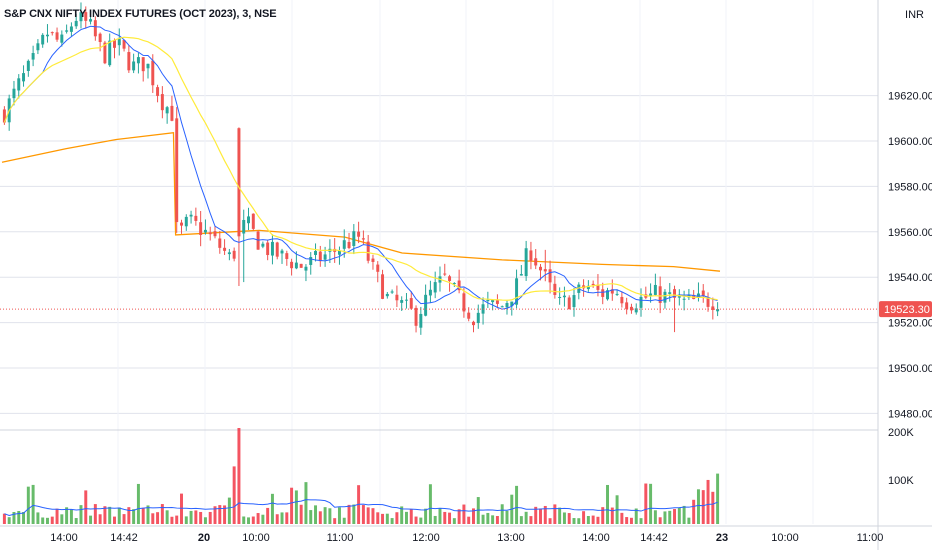  I want to click on volume-tick-label: 100K, so click(901, 481).